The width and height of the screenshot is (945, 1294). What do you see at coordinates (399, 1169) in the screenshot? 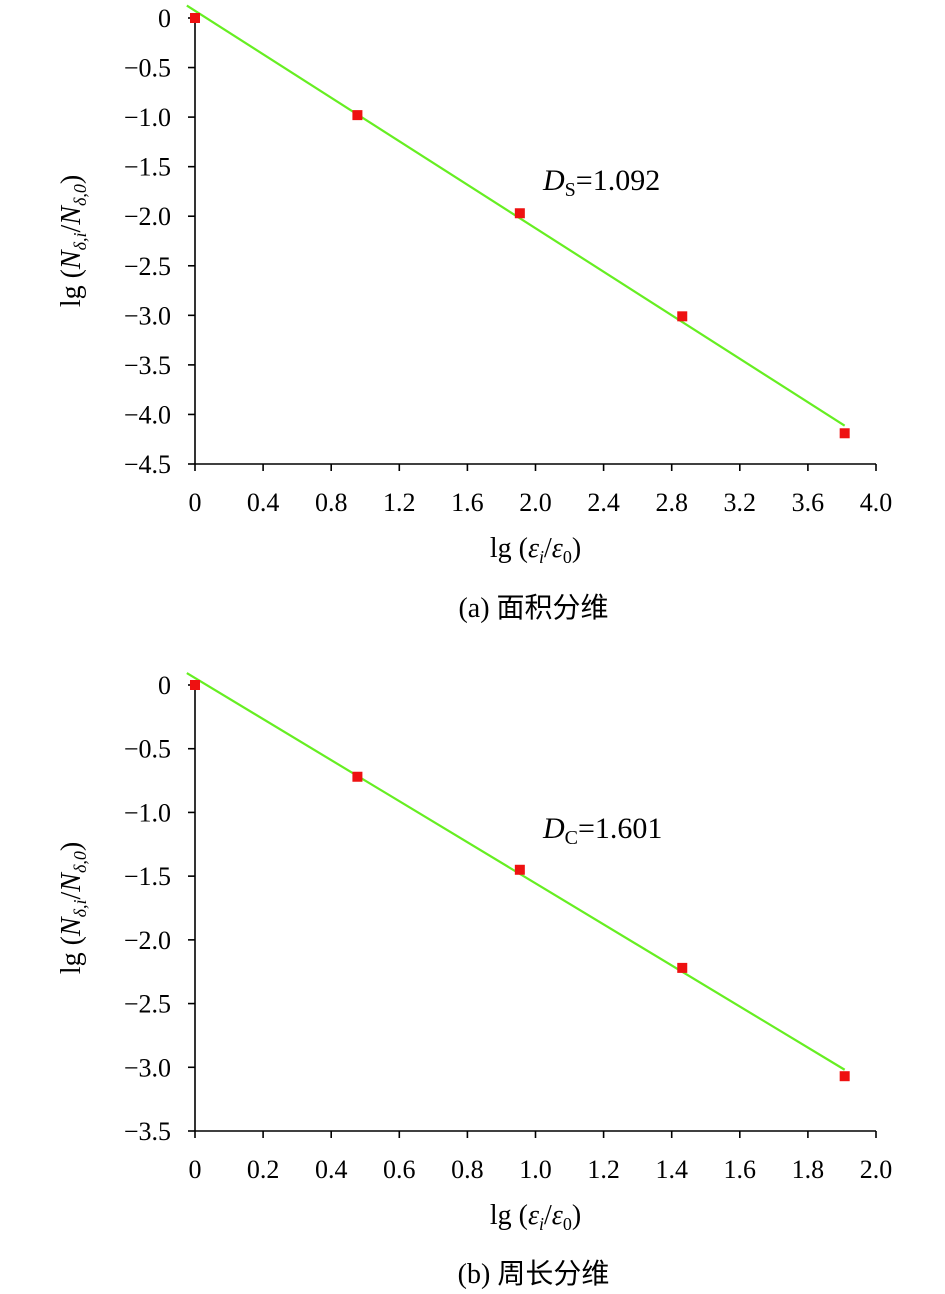
I see `x-tick-label: 0.6` at bounding box center [399, 1169].